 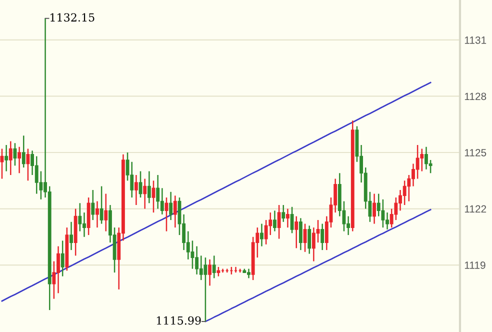 I want to click on y-tick-label: 1122, so click(x=475, y=209).